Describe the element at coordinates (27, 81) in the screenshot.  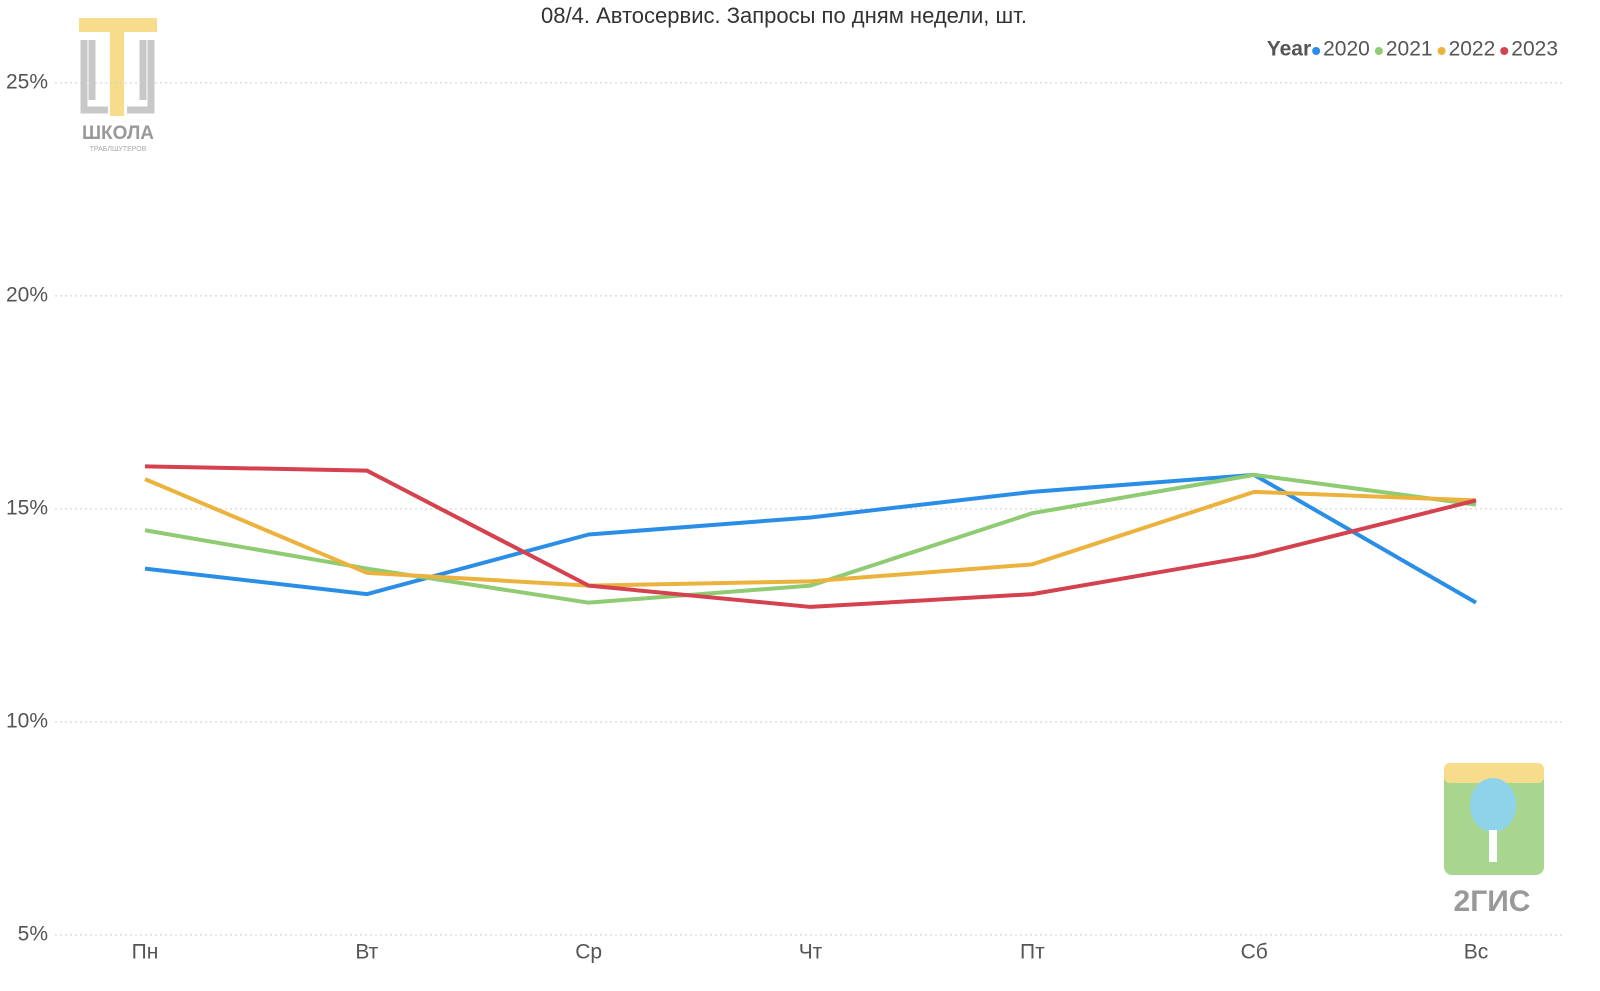
I see `y-tick-label: 25%` at that location.